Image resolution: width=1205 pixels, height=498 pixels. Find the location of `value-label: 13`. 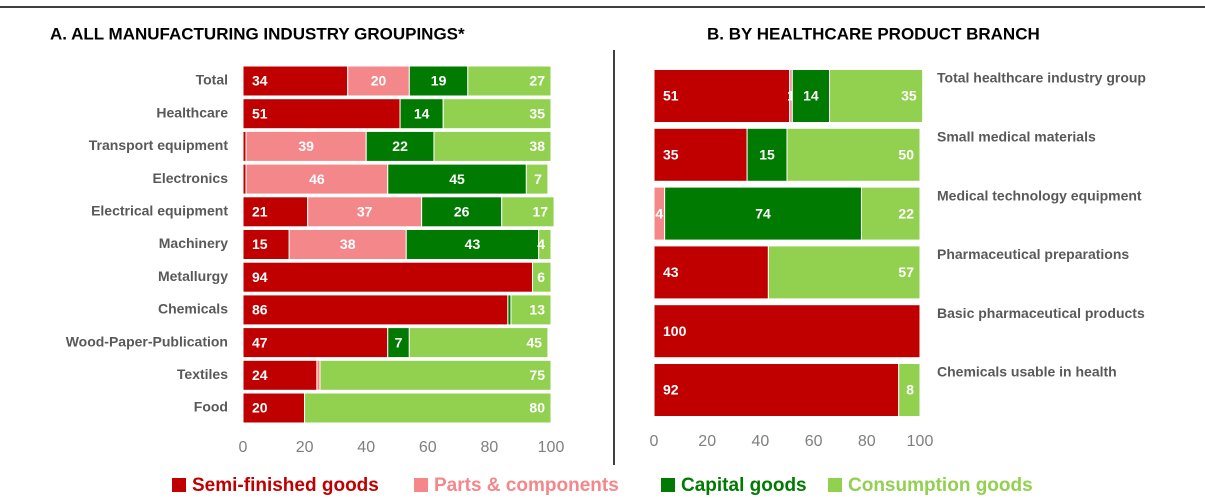

value-label: 13 is located at coordinates (537, 310).